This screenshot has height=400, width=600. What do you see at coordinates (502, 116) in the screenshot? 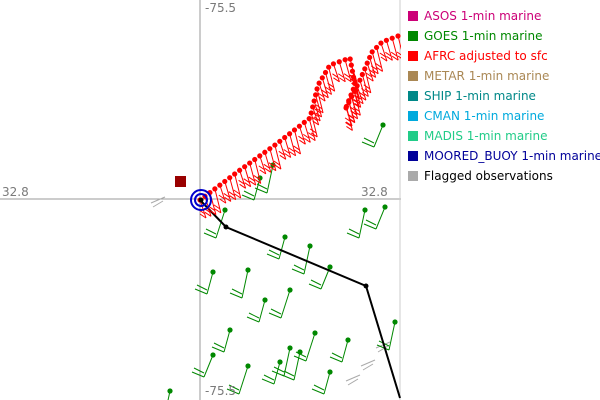
I see `legend-item-cman: CMAN 1-min marine` at bounding box center [502, 116].